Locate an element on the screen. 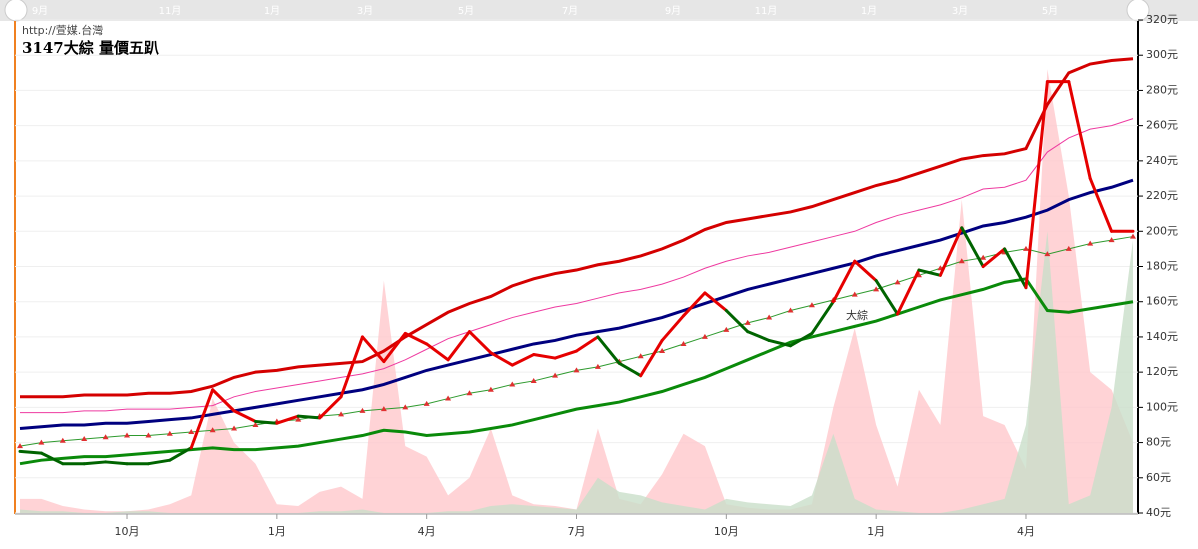 This screenshot has height=549, width=1198. navigator-label: 3月 is located at coordinates (365, 11).